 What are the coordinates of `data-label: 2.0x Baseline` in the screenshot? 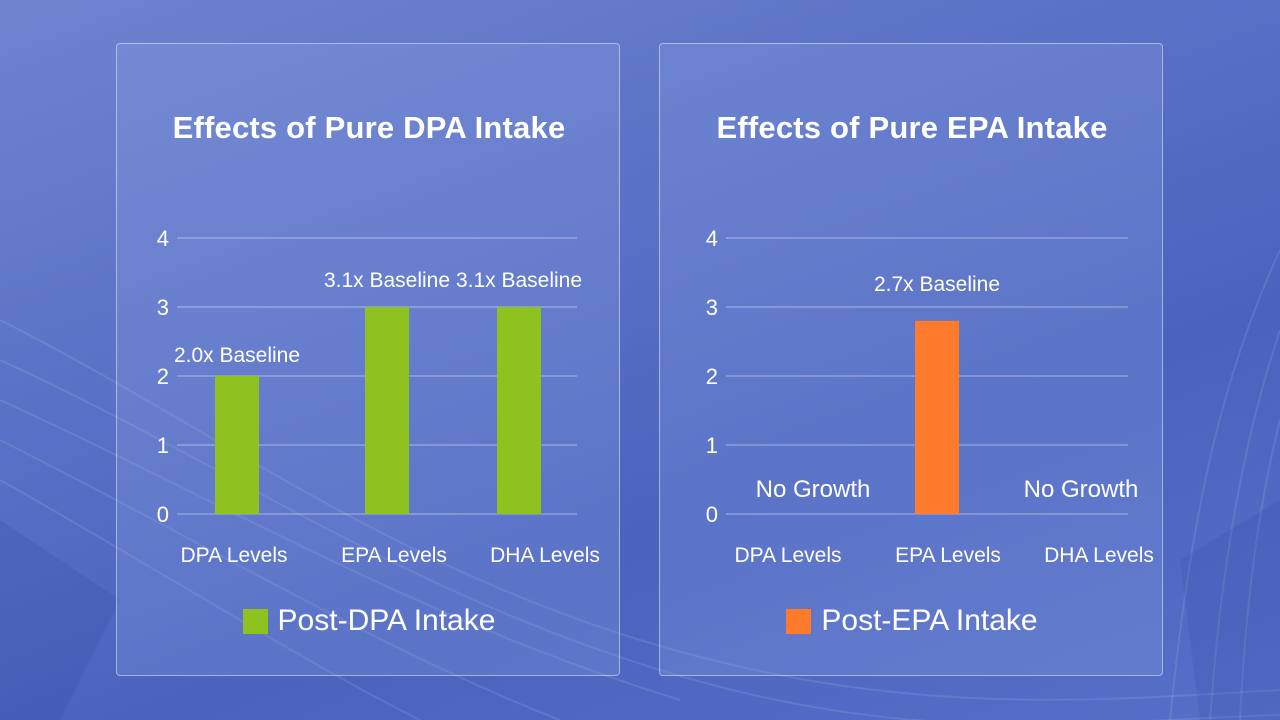 It's located at (237, 355).